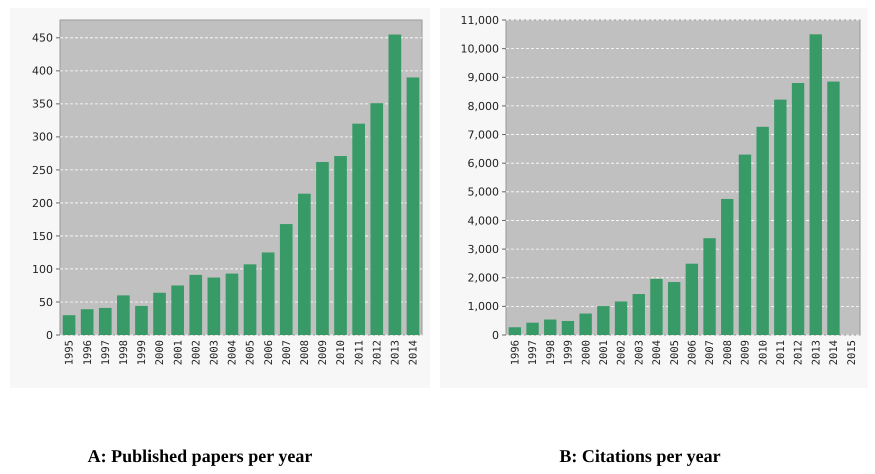  I want to click on y-tick-label: 5,000, so click(483, 192).